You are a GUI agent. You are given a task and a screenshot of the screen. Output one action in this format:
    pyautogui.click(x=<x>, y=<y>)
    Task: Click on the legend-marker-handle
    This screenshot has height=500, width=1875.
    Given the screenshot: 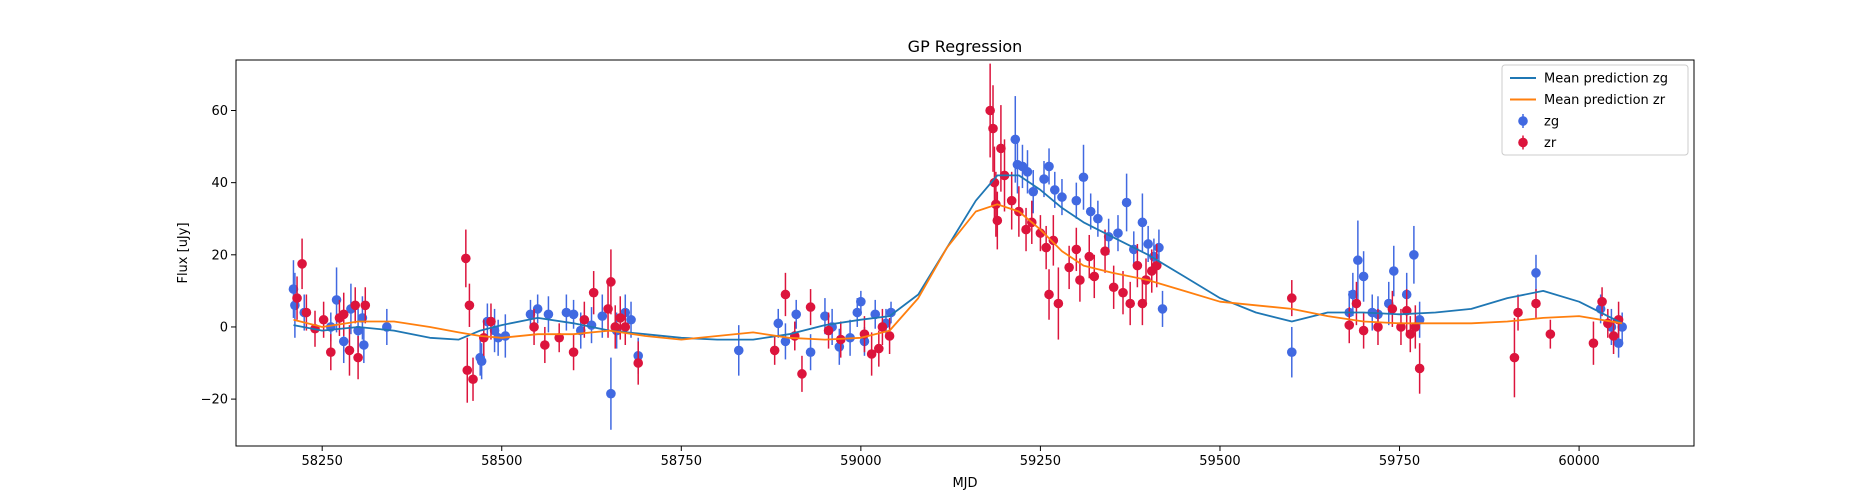 What is the action you would take?
    pyautogui.click(x=1523, y=121)
    